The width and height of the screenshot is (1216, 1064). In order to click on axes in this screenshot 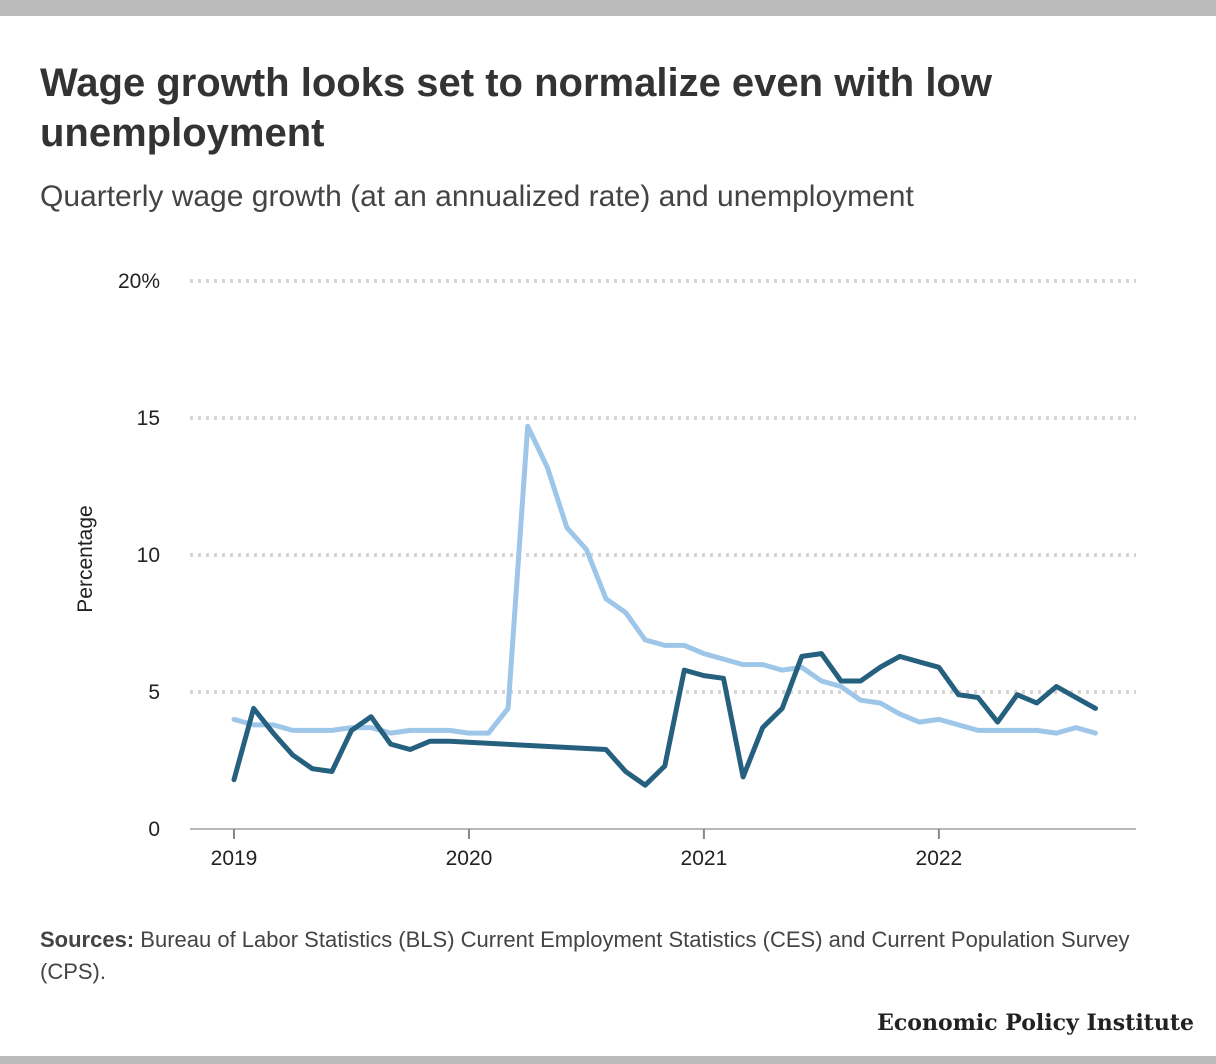, I will do `click(663, 833)`.